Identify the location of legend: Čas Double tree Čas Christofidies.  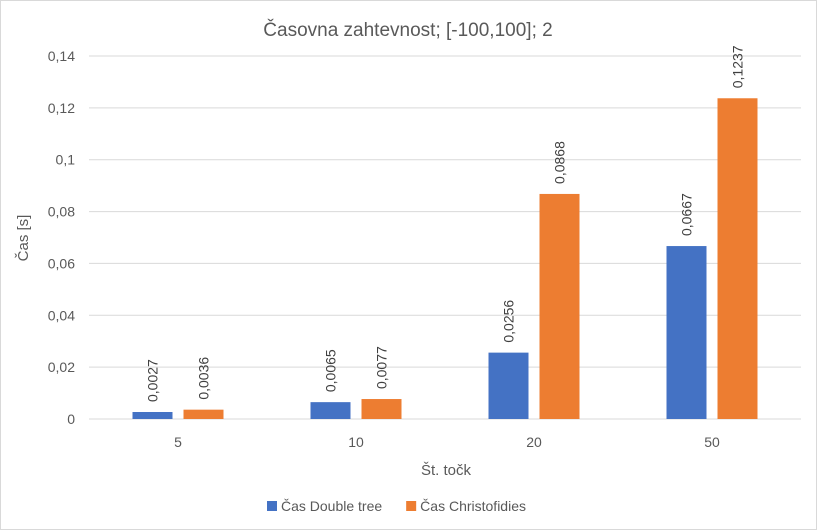
(396, 506).